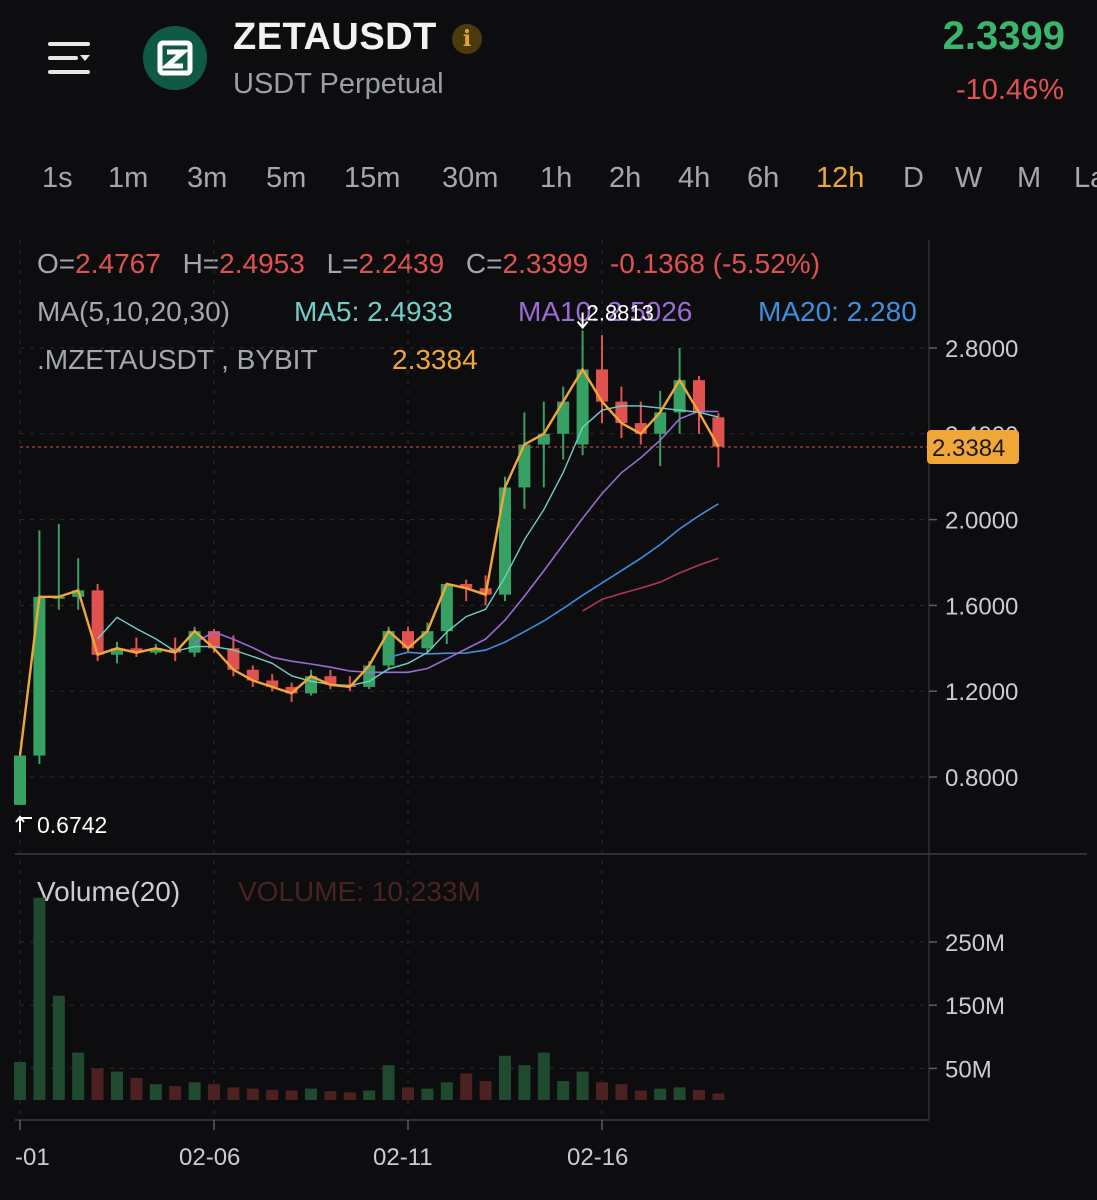  Describe the element at coordinates (201, 263) in the screenshot. I see `high-label: H=` at that location.